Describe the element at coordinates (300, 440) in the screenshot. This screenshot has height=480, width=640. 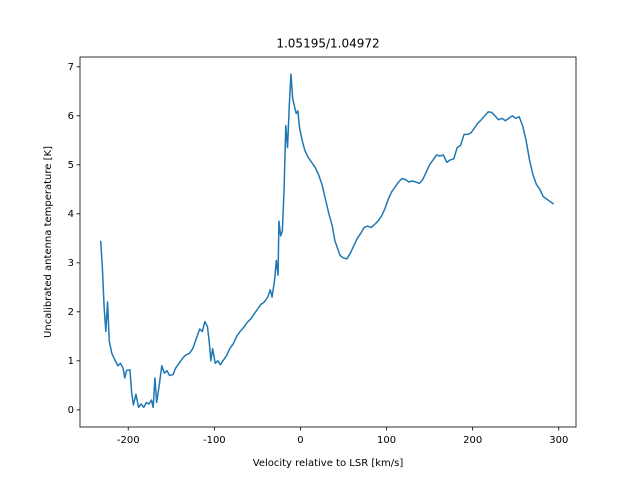
I see `x-tick-label: 0` at that location.